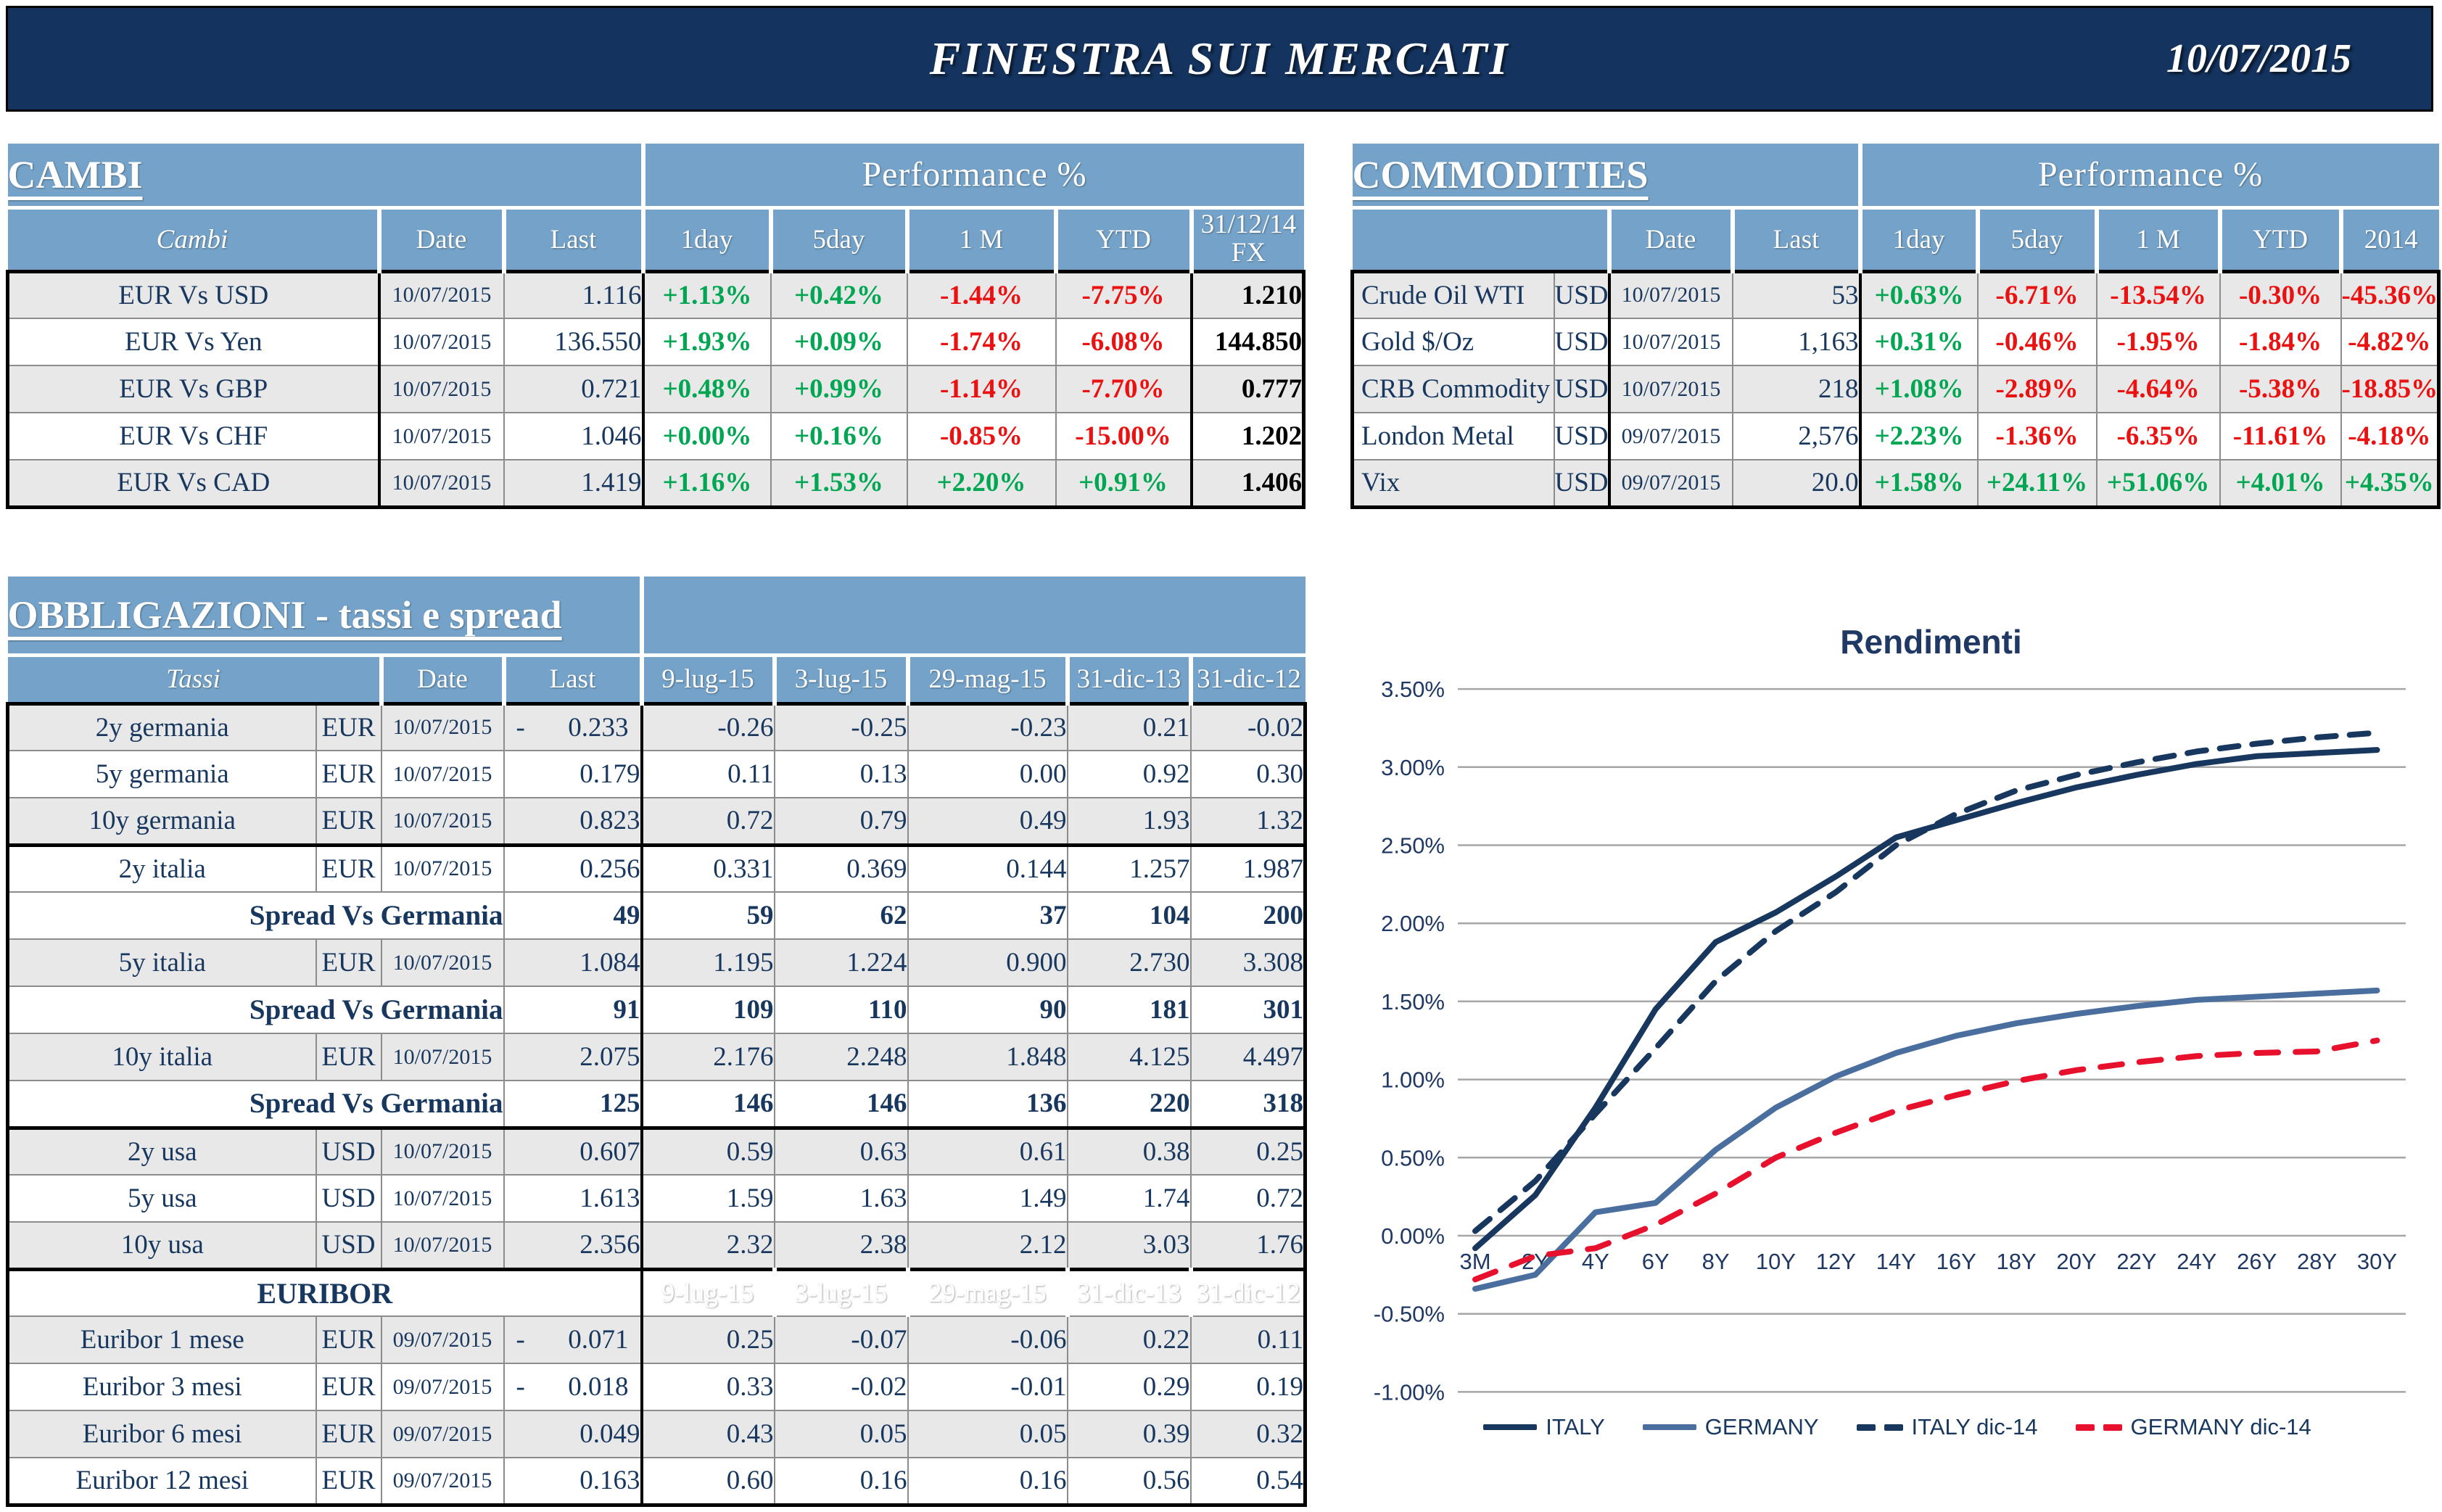  What do you see at coordinates (1918, 389) in the screenshot?
I see `perf-cell: +1.08%` at bounding box center [1918, 389].